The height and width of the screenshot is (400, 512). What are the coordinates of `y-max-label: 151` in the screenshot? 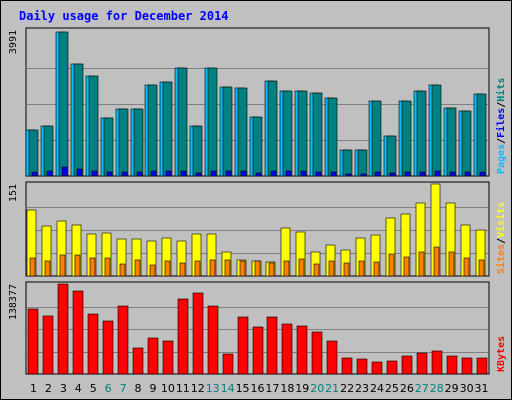 It's located at (13, 193).